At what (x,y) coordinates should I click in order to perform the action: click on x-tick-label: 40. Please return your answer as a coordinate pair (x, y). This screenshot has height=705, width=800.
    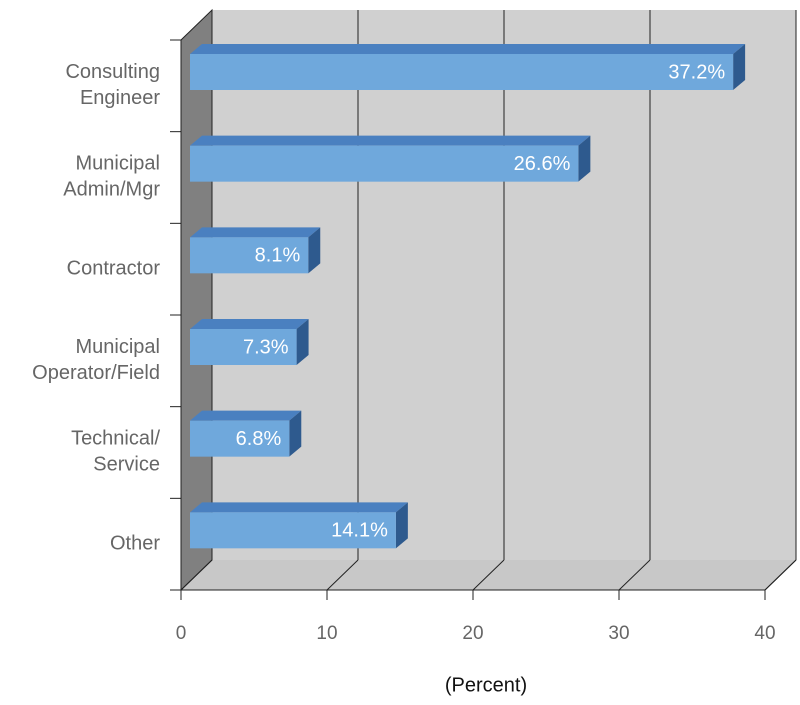
    Looking at the image, I should click on (764, 633).